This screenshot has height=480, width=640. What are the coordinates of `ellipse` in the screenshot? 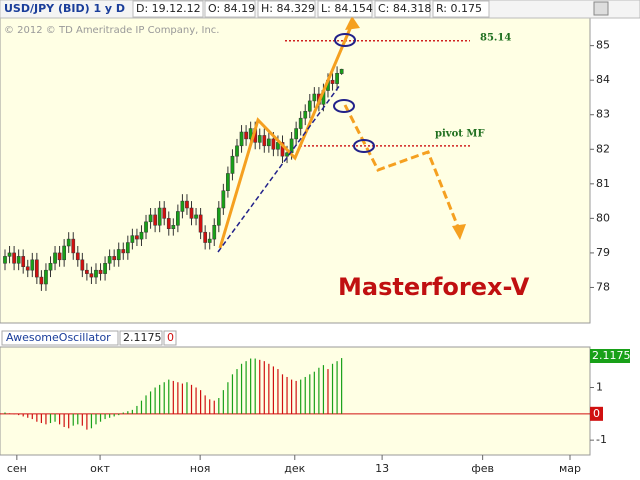 It's located at (344, 106).